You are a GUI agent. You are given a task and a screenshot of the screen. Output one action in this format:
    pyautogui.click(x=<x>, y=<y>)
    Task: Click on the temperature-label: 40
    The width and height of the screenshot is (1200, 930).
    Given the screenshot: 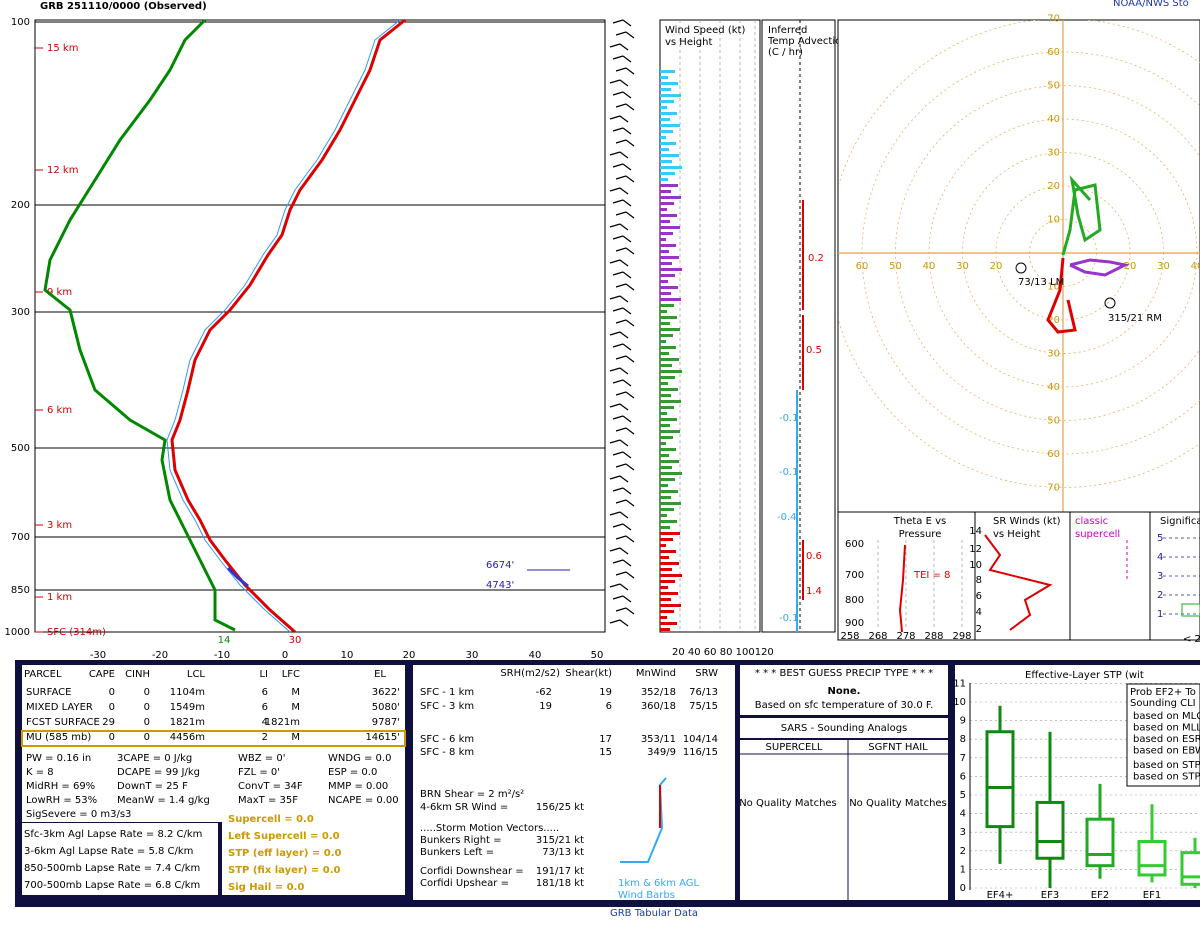 What is the action you would take?
    pyautogui.click(x=535, y=655)
    